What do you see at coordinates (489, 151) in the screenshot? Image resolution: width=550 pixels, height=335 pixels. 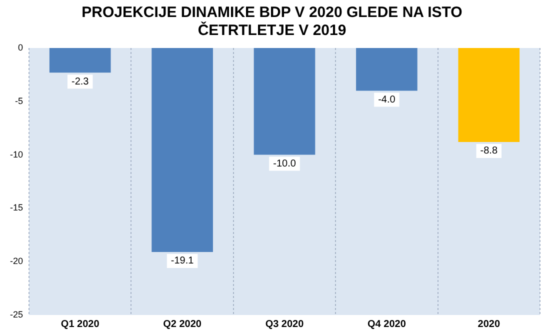 I see `data-label: -8.8` at bounding box center [489, 151].